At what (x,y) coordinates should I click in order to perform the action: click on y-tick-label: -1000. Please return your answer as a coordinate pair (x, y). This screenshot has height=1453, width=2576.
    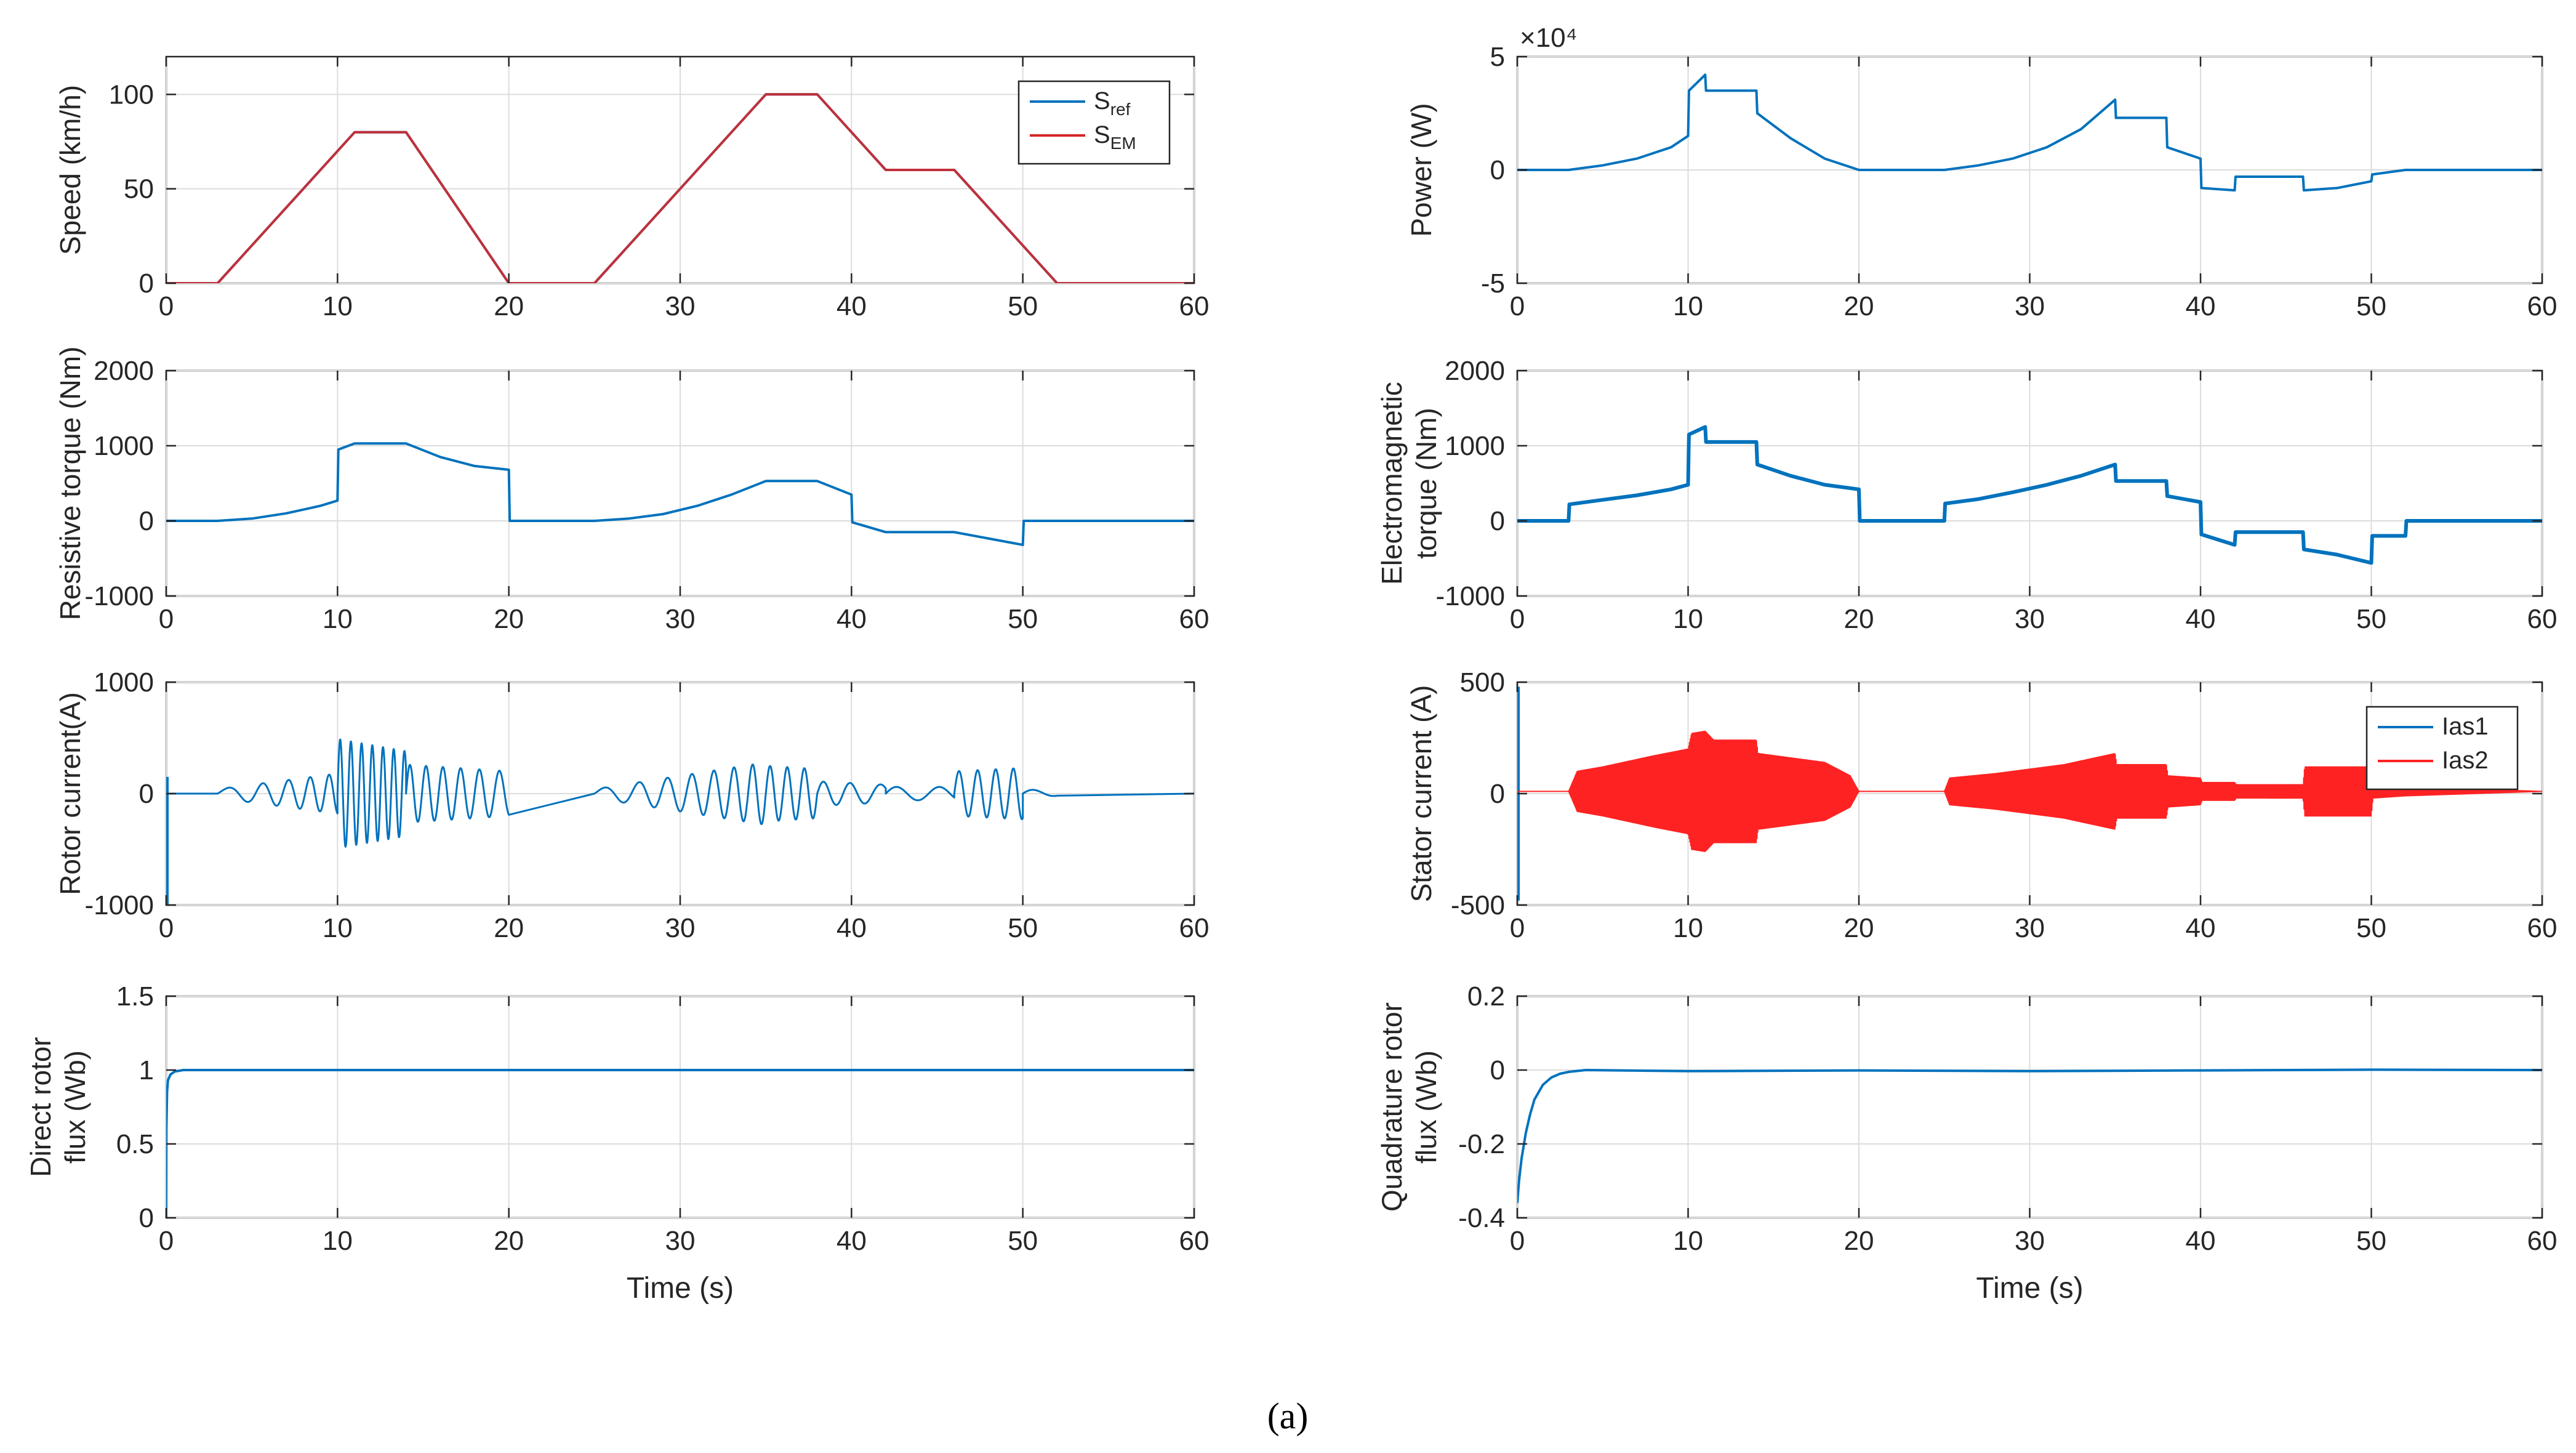
    Looking at the image, I should click on (119, 596).